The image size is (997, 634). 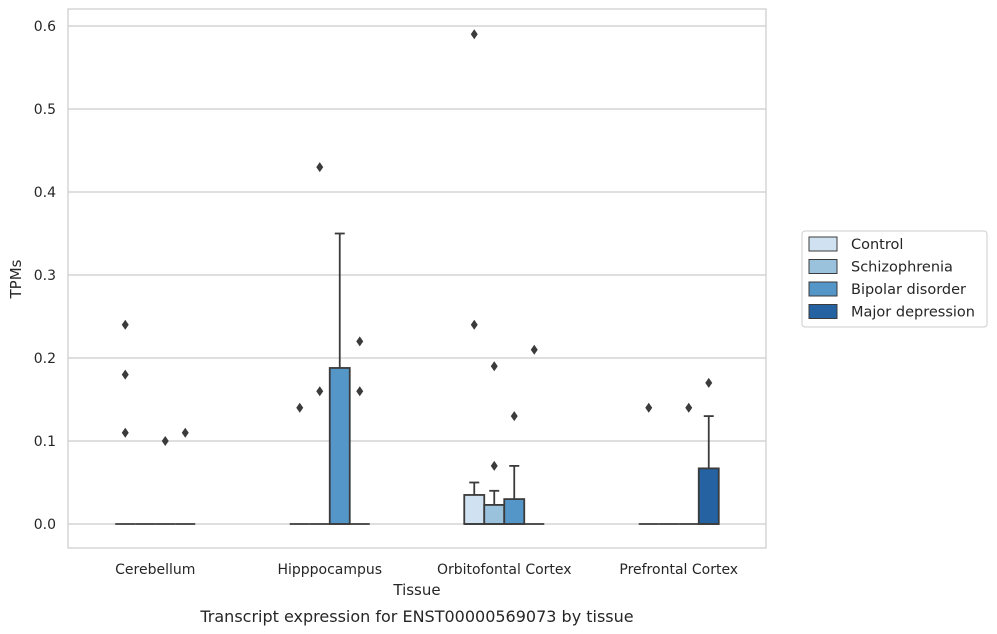 I want to click on y-axis-title: TPMs, so click(x=16, y=279).